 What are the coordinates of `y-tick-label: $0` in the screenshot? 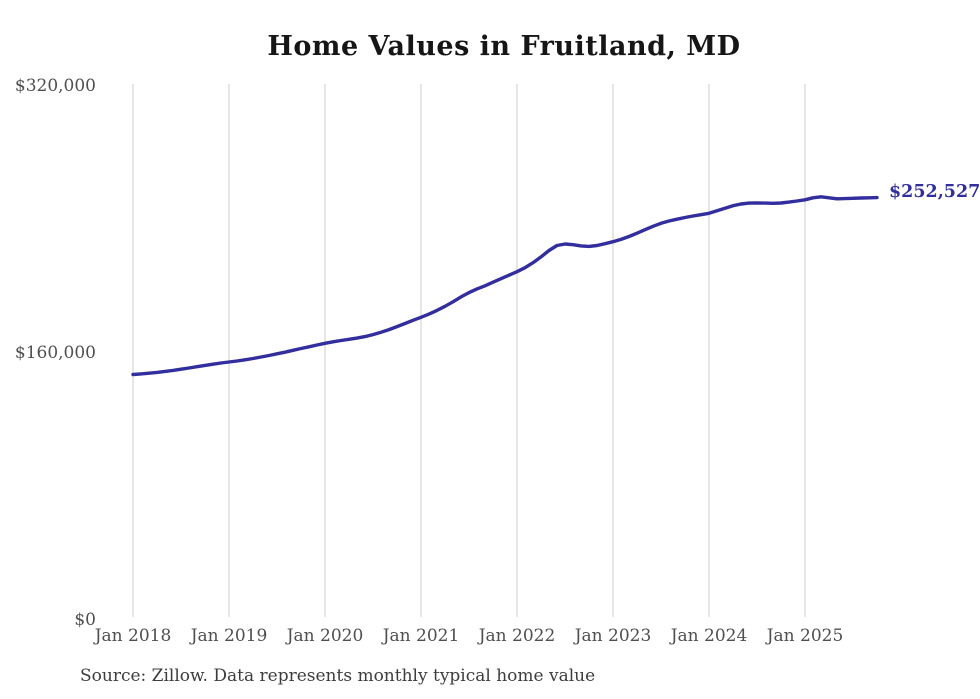 It's located at (85, 620).